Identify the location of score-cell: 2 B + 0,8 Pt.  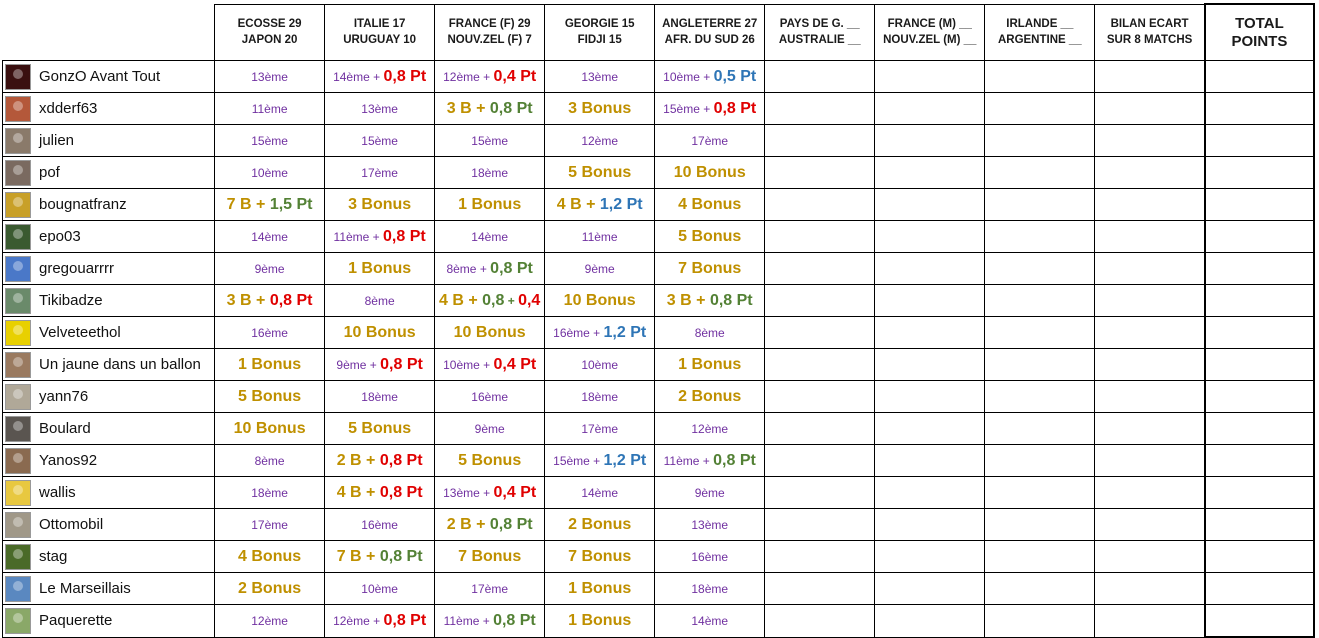
(380, 460).